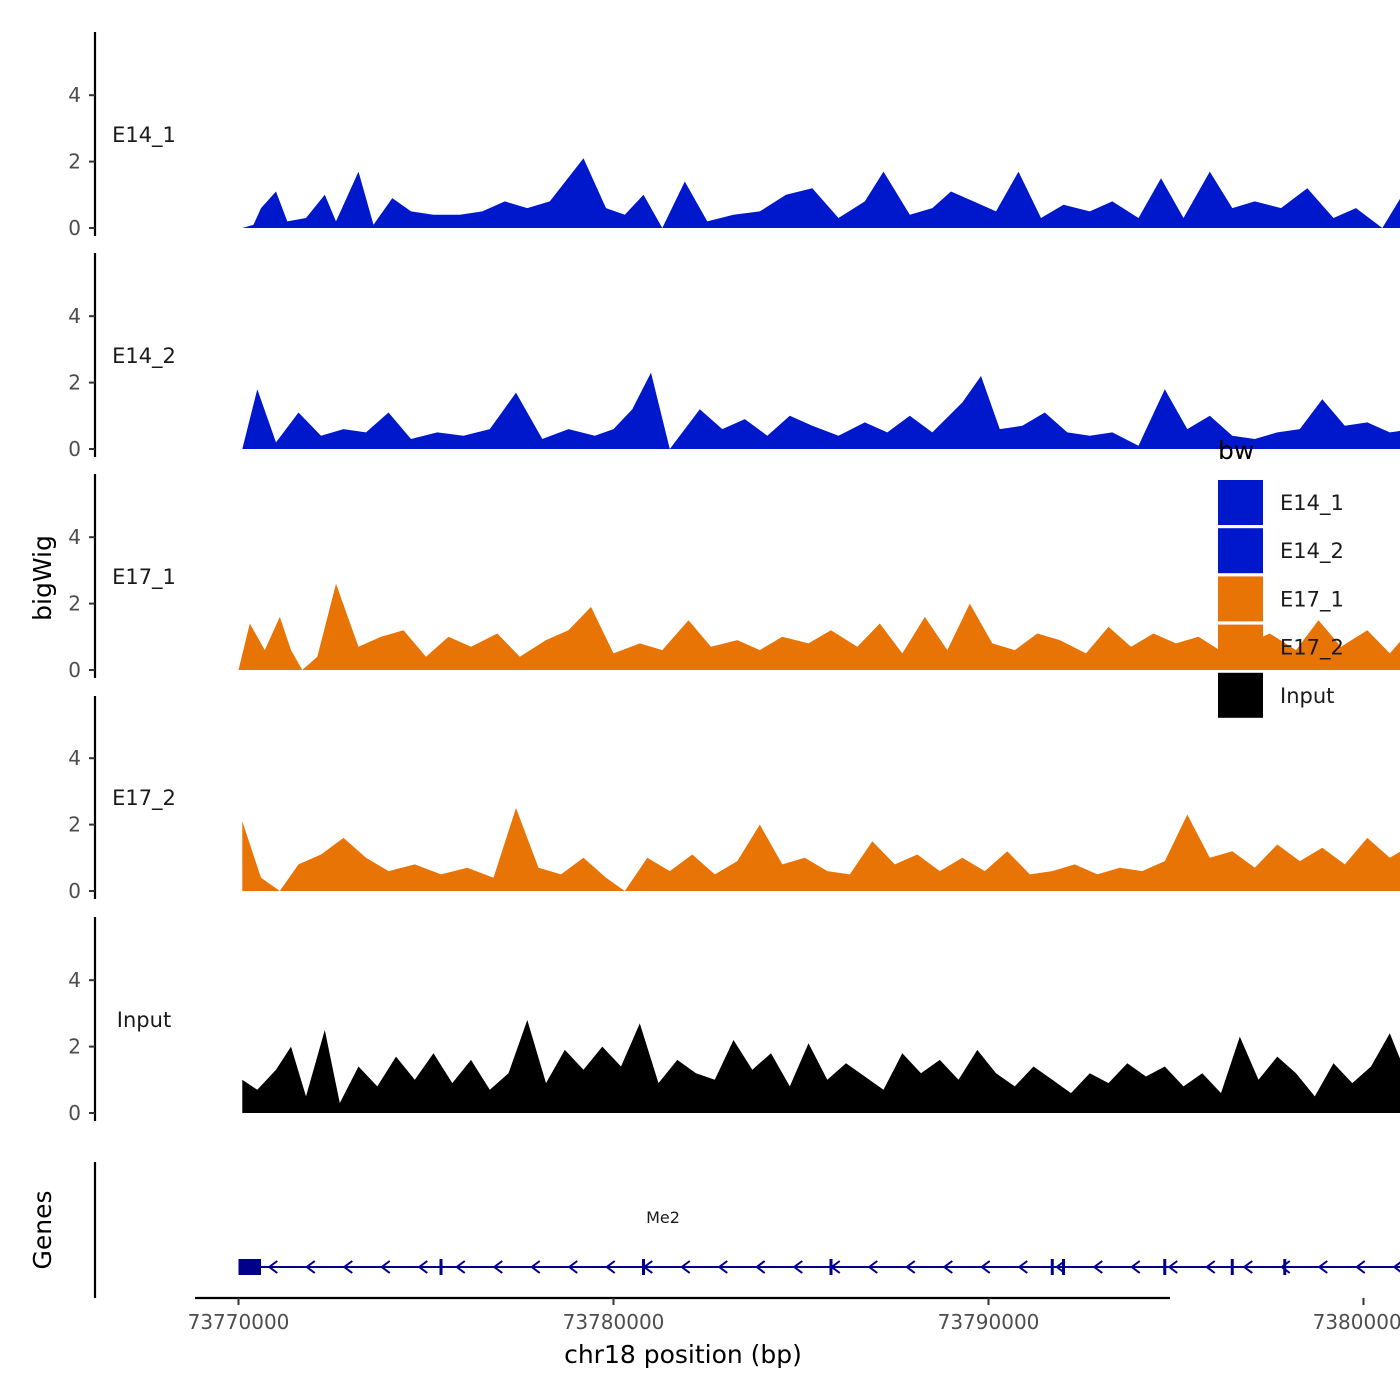  I want to click on track-label: E17_2, so click(144, 798).